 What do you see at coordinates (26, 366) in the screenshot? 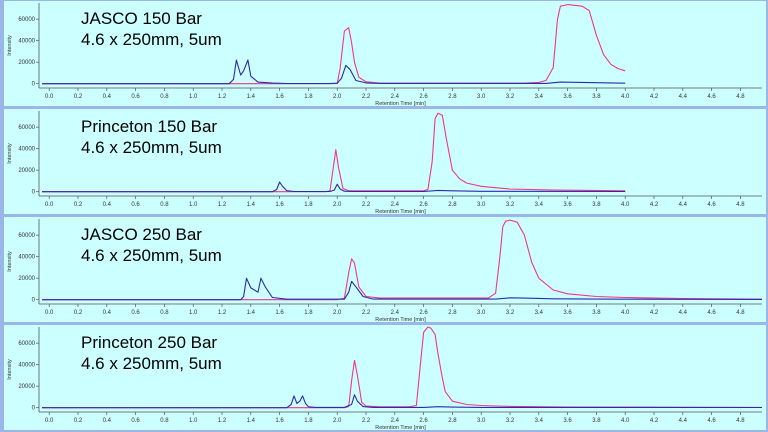
I see `y-tick-label: 40000` at bounding box center [26, 366].